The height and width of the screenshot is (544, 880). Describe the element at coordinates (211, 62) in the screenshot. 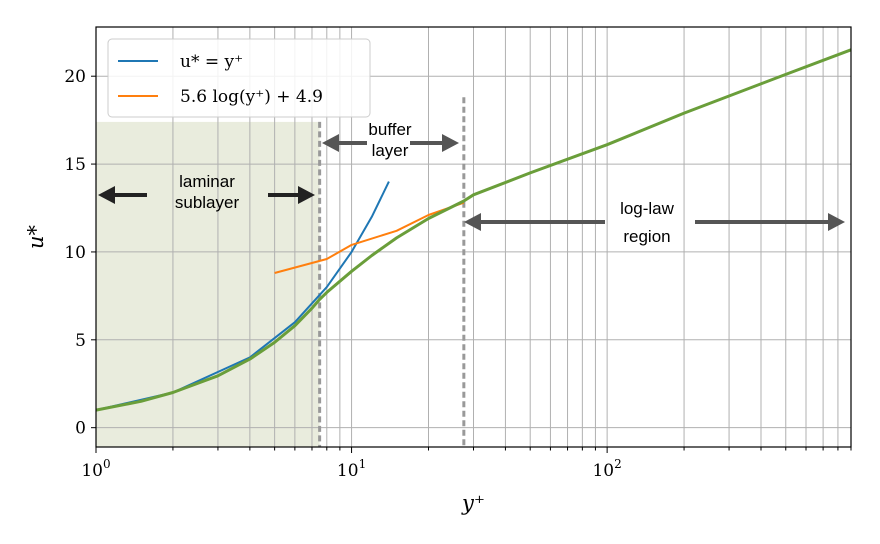

I see `legend-entry-linear-label: u* = y⁺` at that location.